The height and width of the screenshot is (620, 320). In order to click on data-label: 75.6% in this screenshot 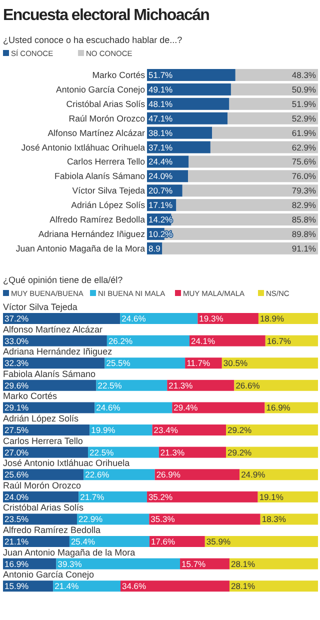, I will do `click(304, 161)`.